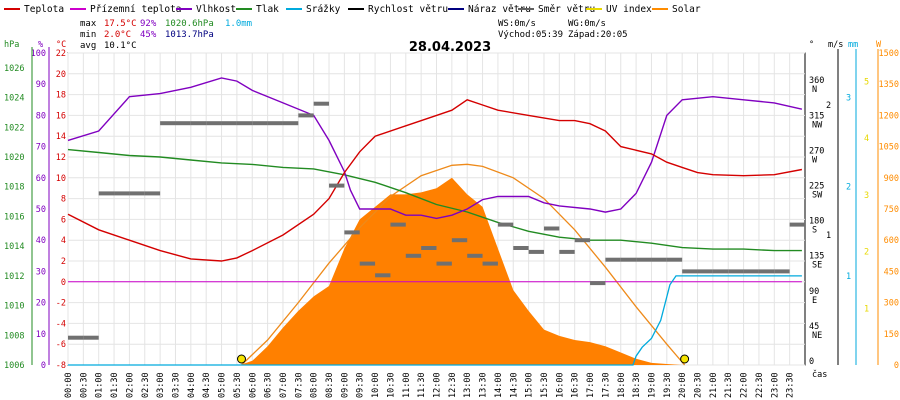 The width and height of the screenshot is (900, 400). Describe the element at coordinates (61, 45) in the screenshot. I see `temp-unit: °C` at that location.